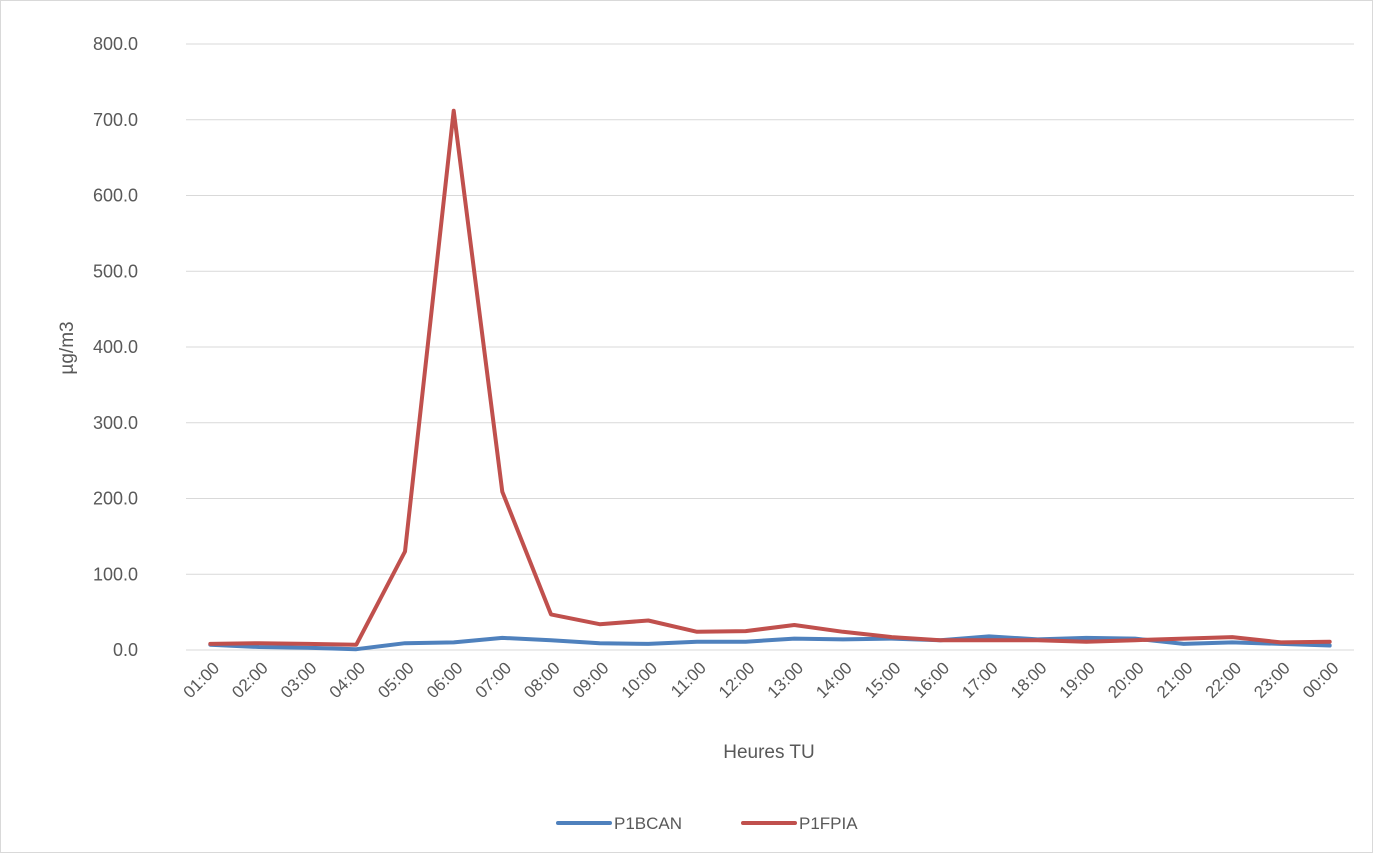 The width and height of the screenshot is (1373, 857). What do you see at coordinates (115, 120) in the screenshot?
I see `y-tick-label: 700.0` at bounding box center [115, 120].